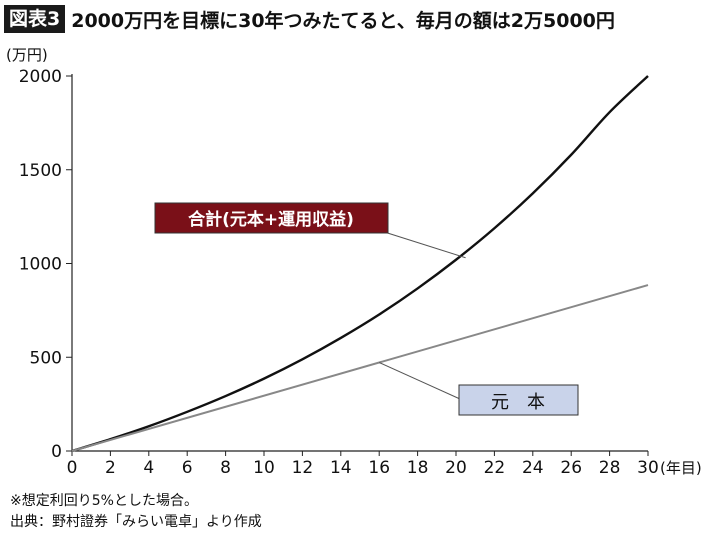 This screenshot has width=710, height=533. I want to click on x-tick-label: 18, so click(418, 468).